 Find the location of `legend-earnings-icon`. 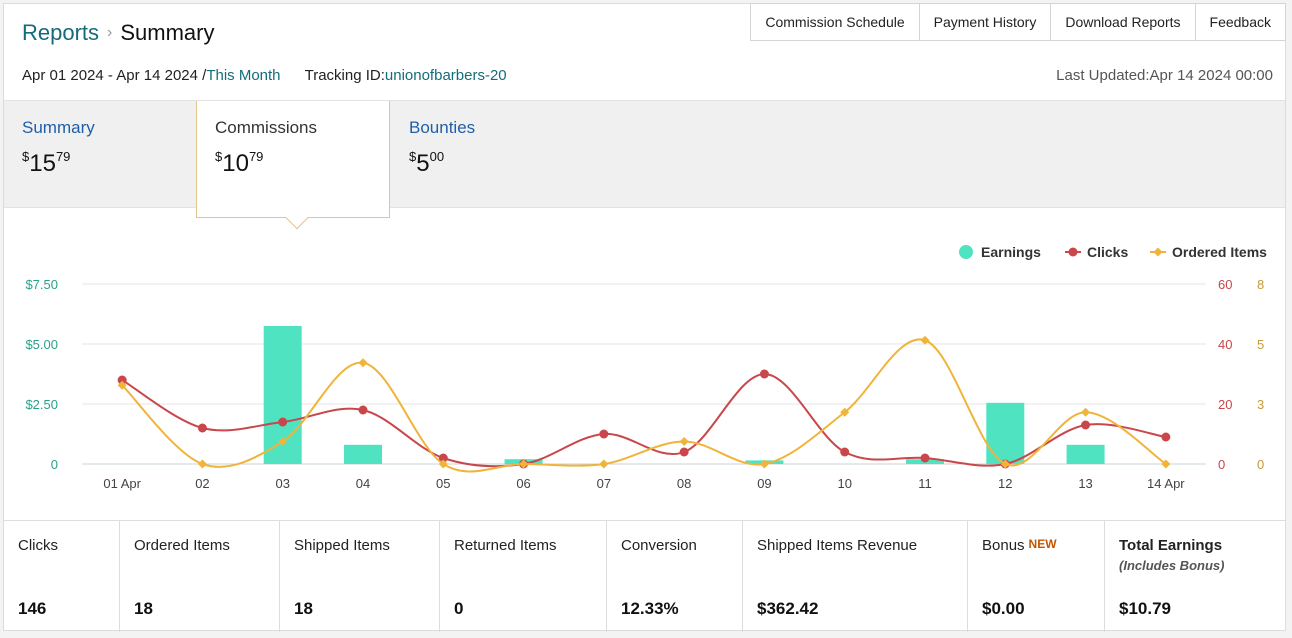

legend-earnings-icon is located at coordinates (966, 252).